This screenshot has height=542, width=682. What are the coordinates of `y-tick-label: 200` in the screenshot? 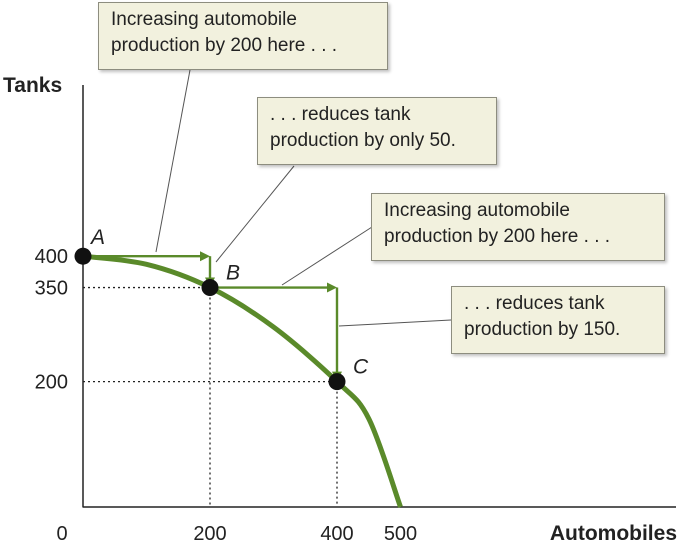 It's located at (51, 383).